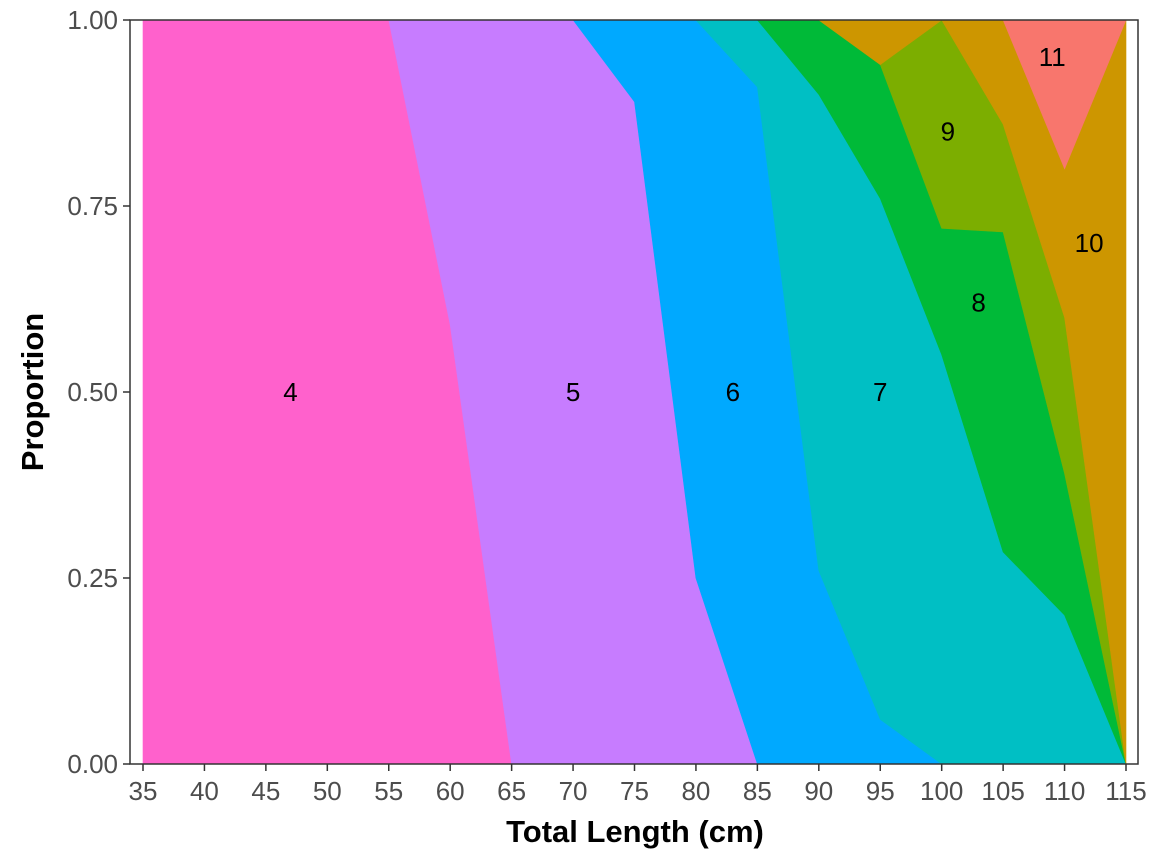  I want to click on x-tick-label: 35, so click(143, 791).